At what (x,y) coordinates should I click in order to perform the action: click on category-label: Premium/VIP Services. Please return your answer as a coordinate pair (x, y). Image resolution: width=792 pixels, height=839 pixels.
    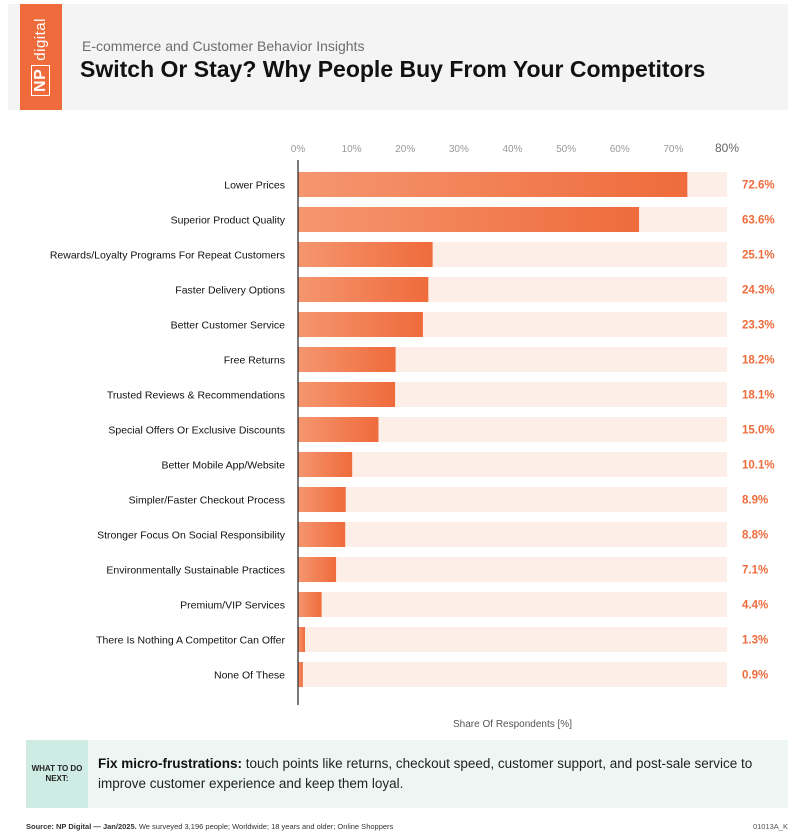
    Looking at the image, I should click on (232, 606).